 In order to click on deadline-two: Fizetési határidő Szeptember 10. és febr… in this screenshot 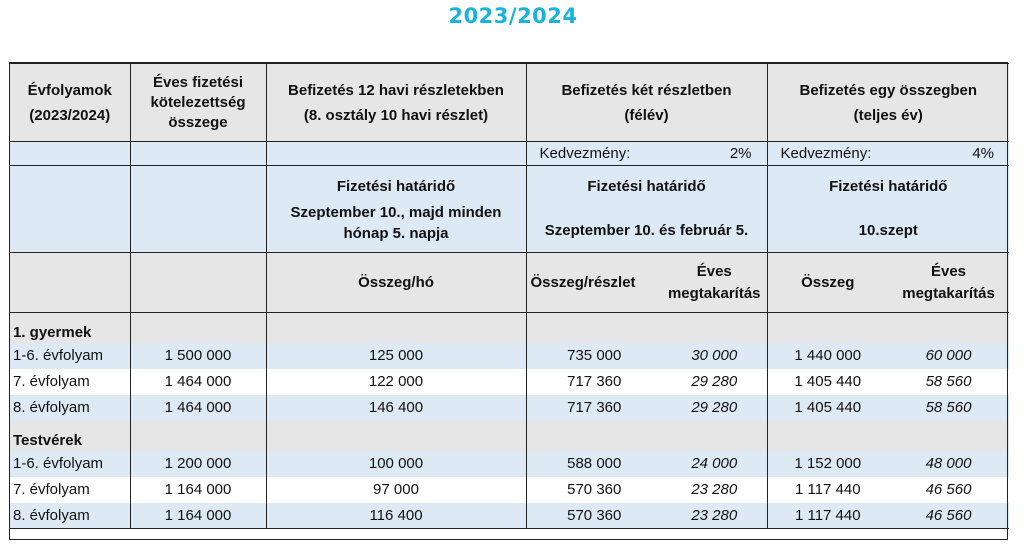, I will do `click(646, 209)`.